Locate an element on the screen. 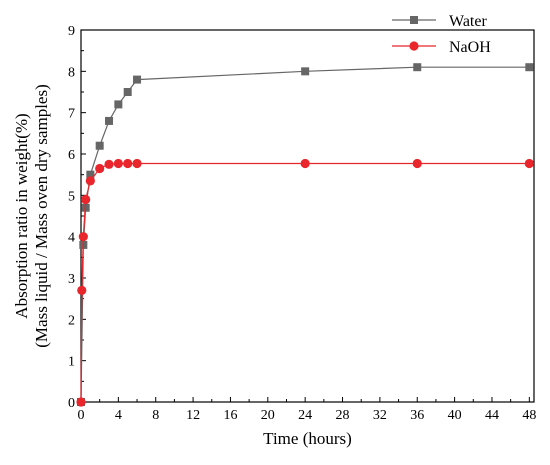 The height and width of the screenshot is (465, 550). x-tick-label: 12 is located at coordinates (193, 415).